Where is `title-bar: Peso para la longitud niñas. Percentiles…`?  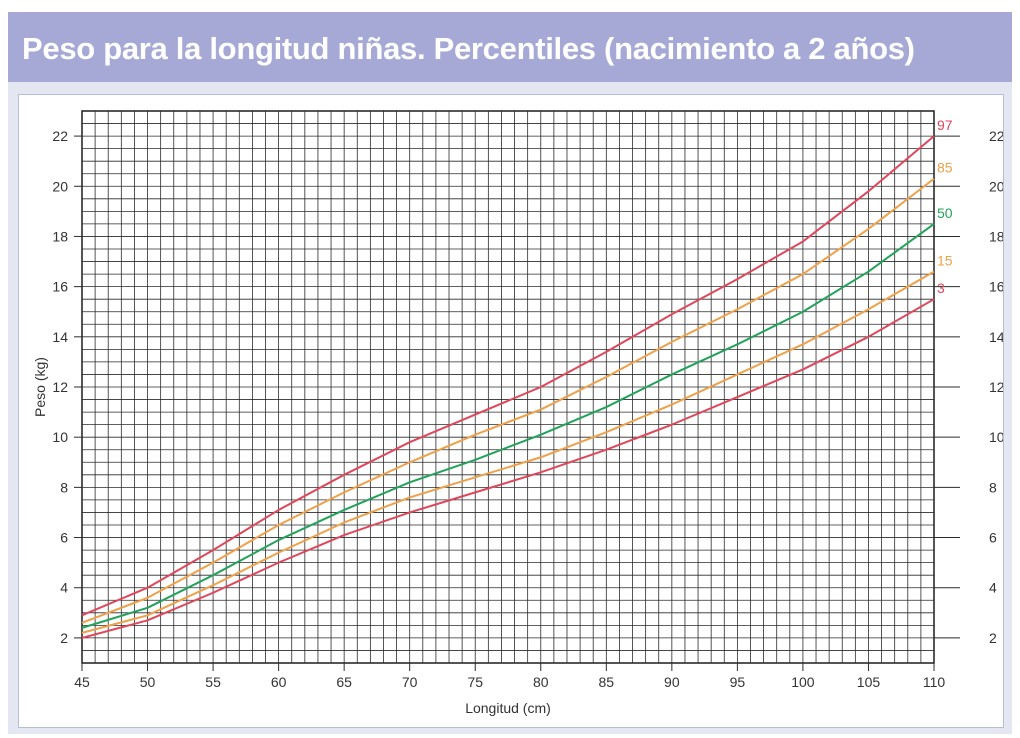 title-bar: Peso para la longitud niñas. Percentiles… is located at coordinates (510, 47).